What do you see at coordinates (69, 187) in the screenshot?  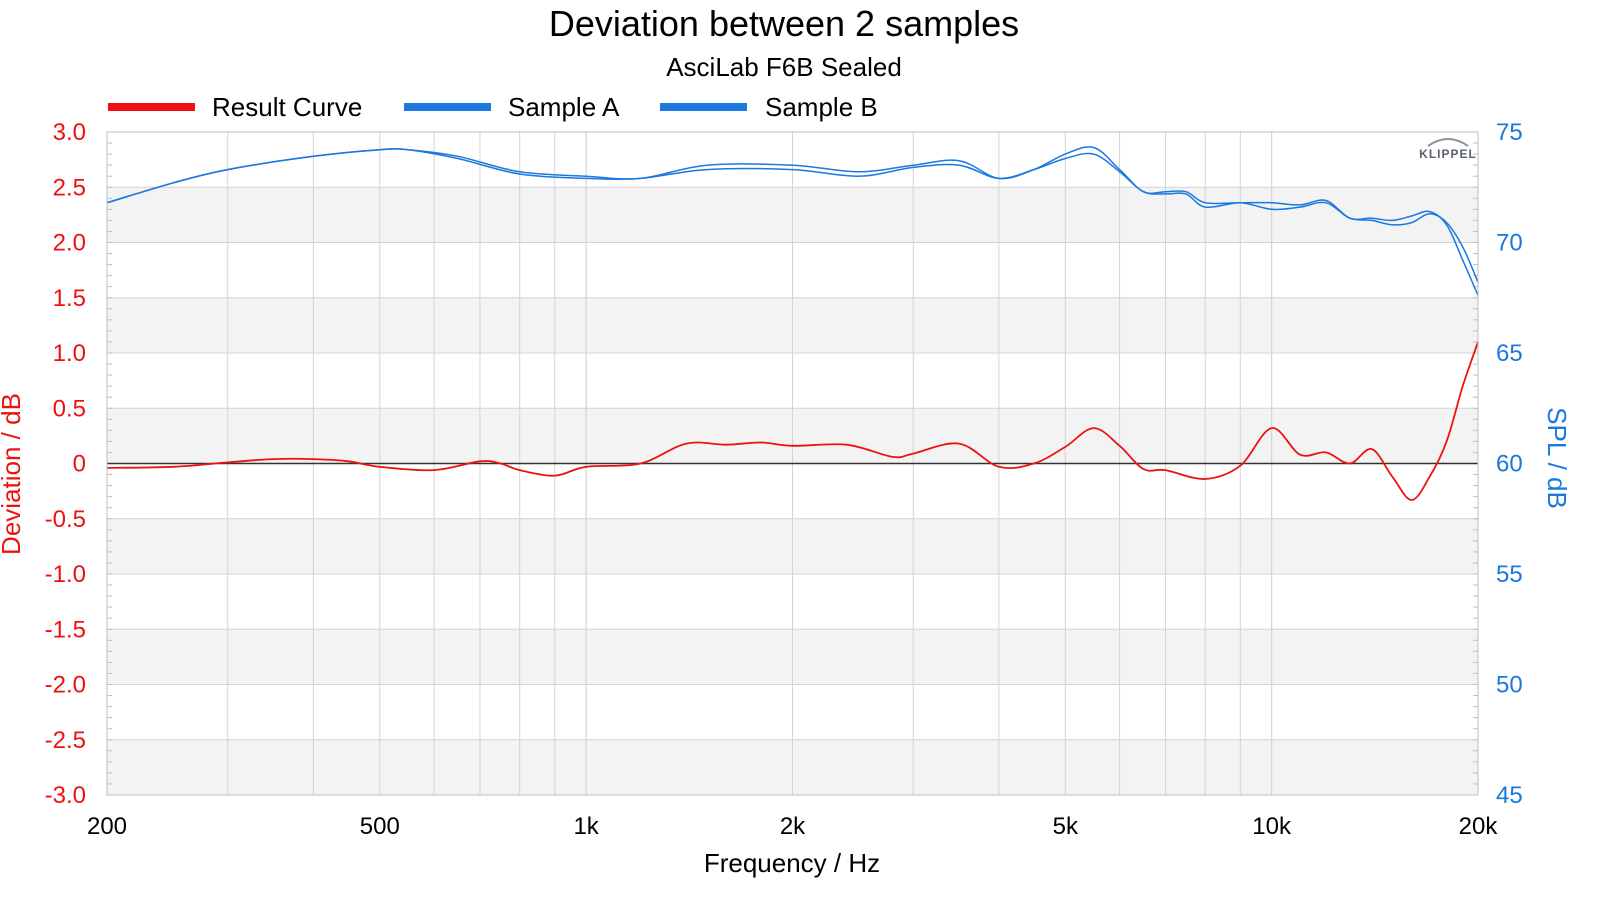 I see `left-tick-label: 2.5` at bounding box center [69, 187].